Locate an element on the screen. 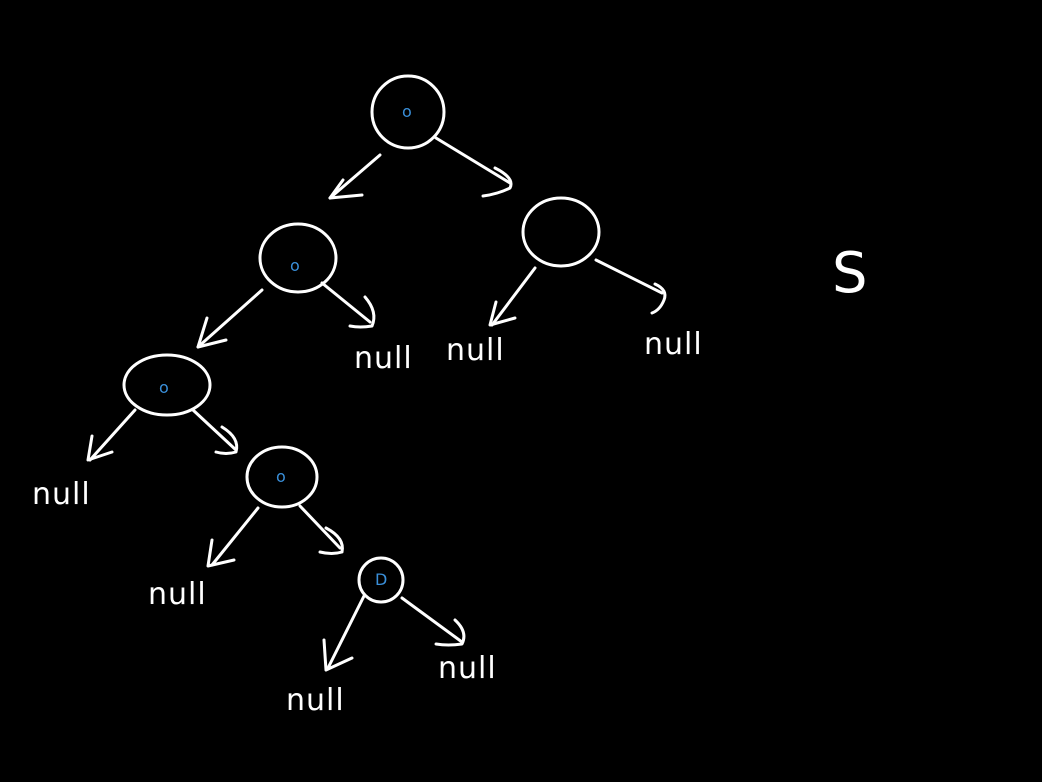 The height and width of the screenshot is (782, 1042). null-label-llr-left: null is located at coordinates (177, 594).